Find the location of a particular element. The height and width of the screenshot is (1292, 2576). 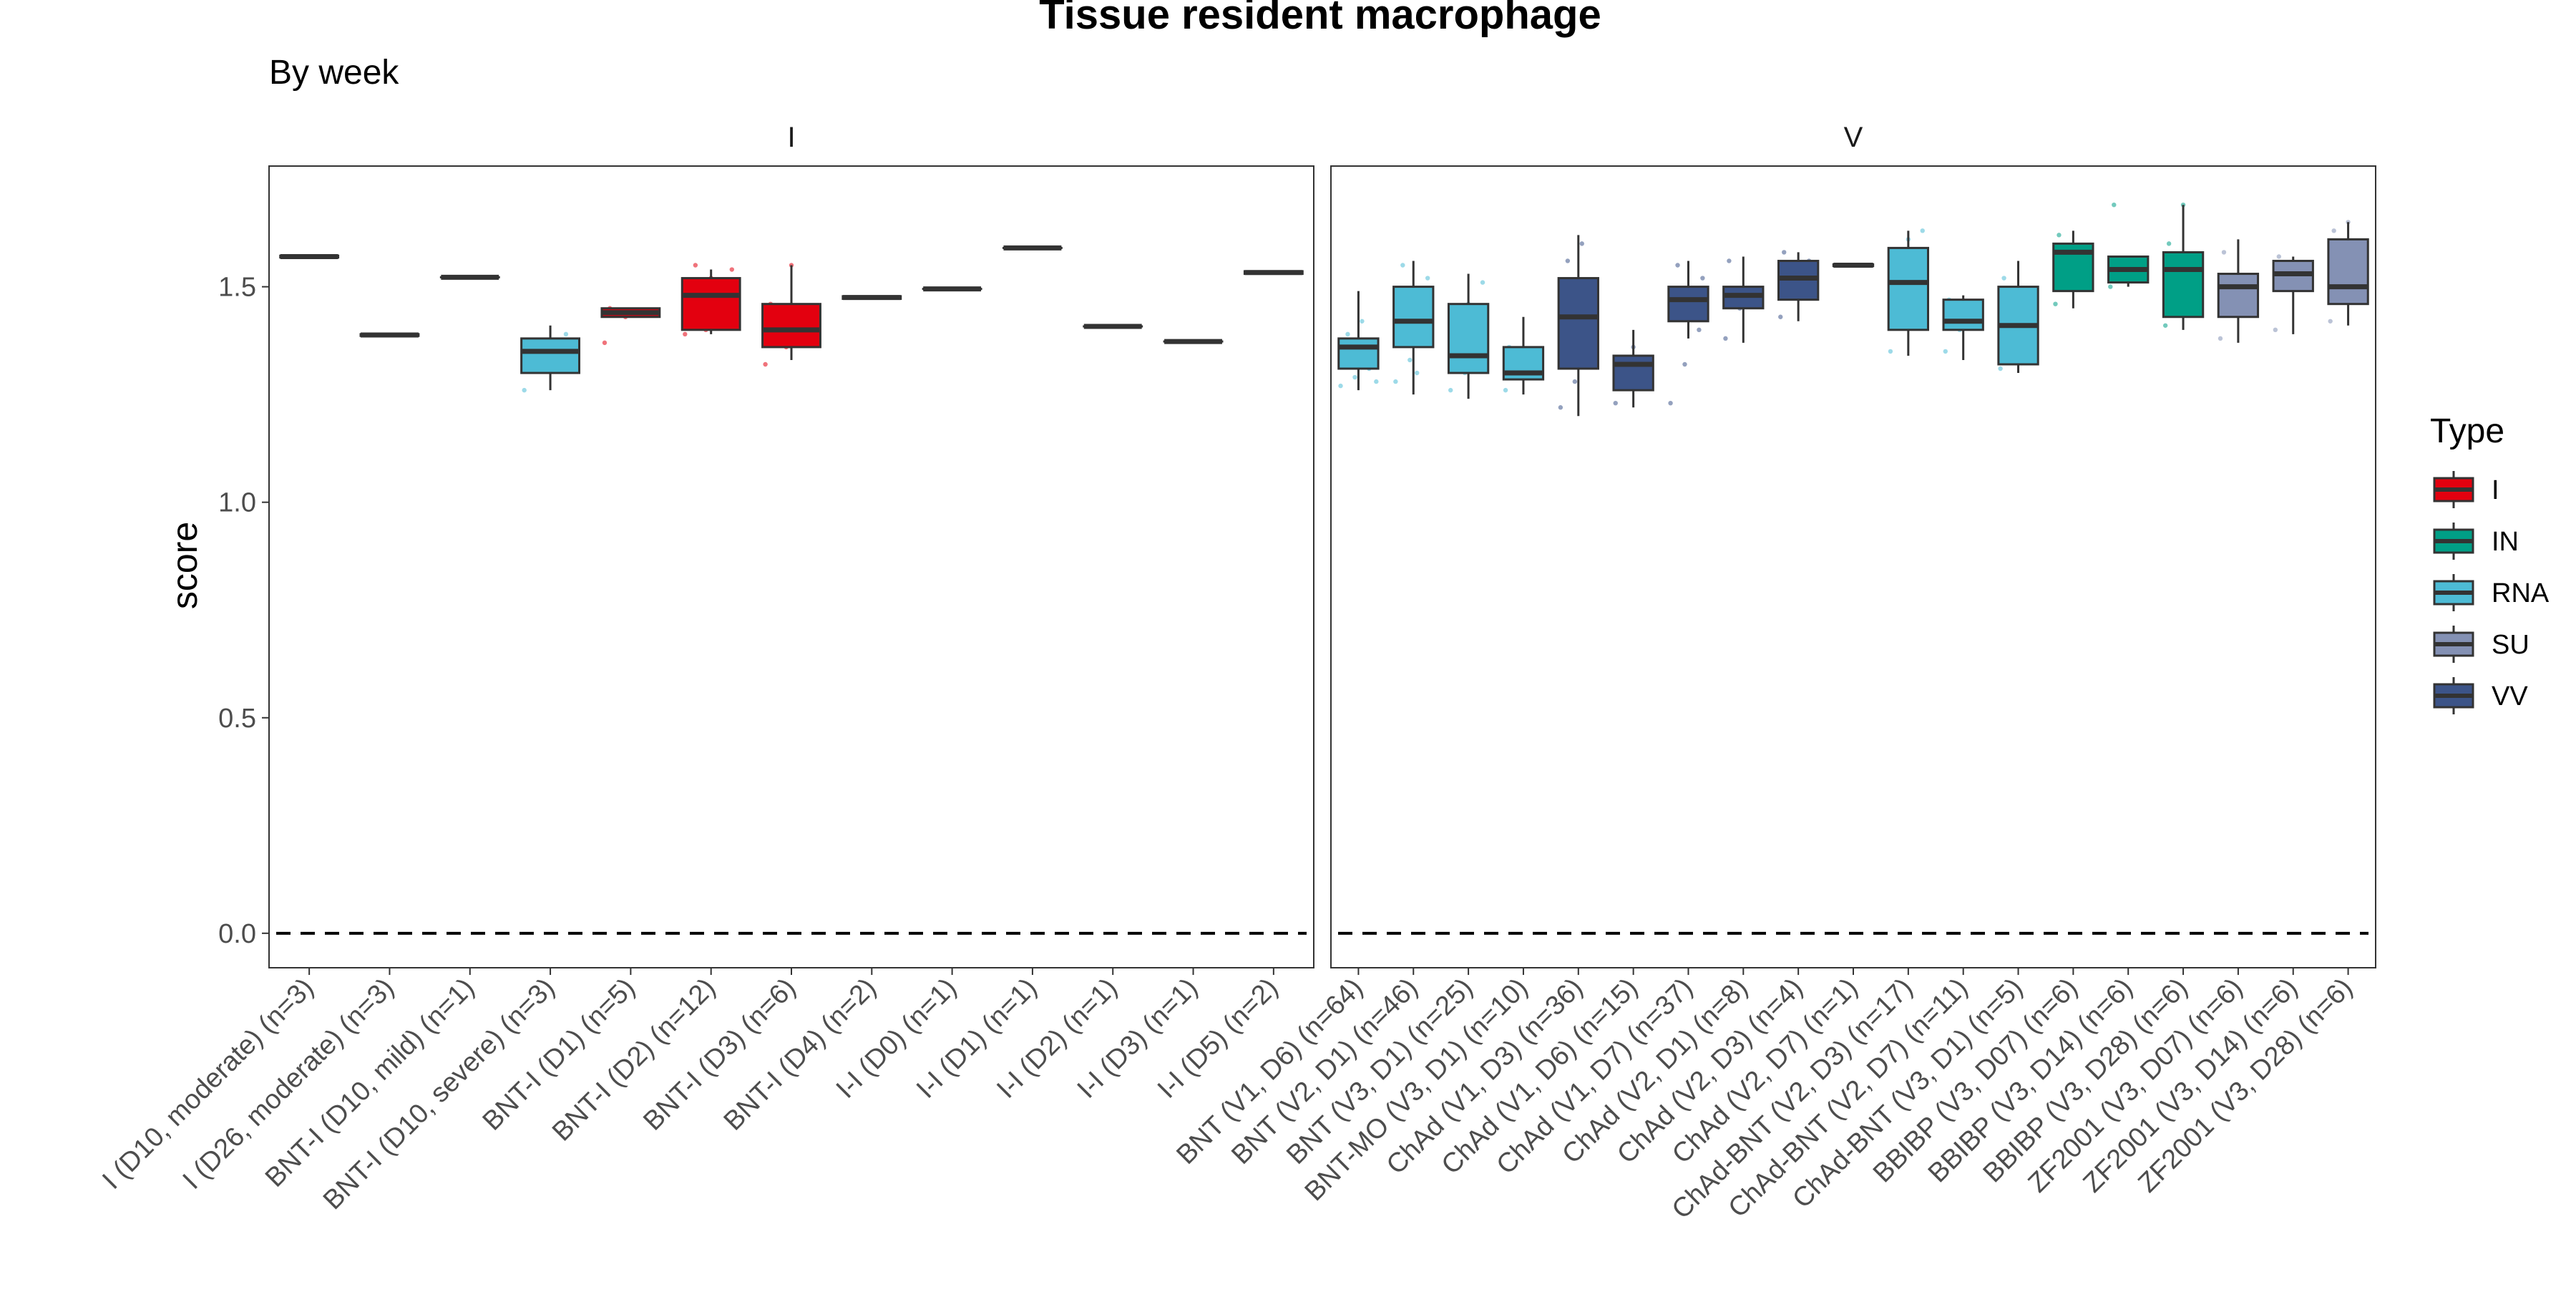

y-axis-label: score is located at coordinates (185, 565).